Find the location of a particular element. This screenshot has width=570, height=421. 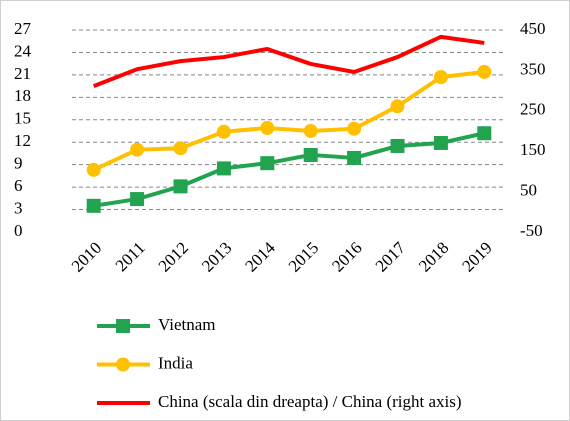

legend-label: Vietnam is located at coordinates (187, 324).